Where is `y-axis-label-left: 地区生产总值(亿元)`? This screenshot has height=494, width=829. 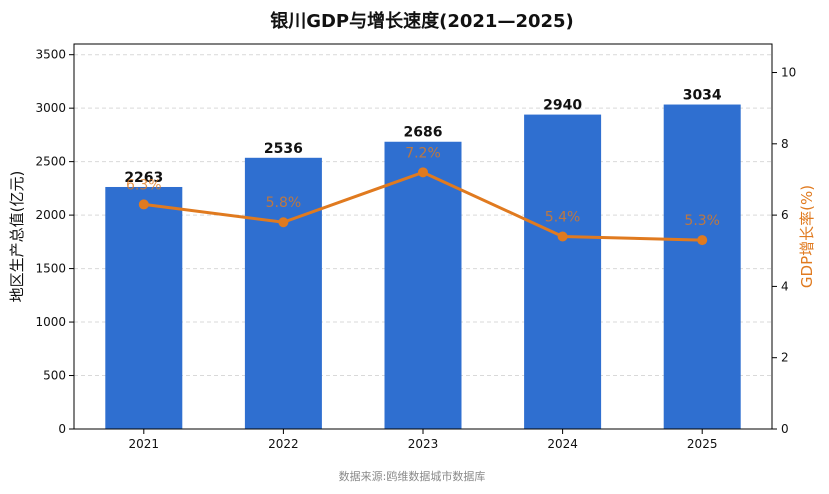 y-axis-label-left: 地区生产总值(亿元) is located at coordinates (17, 237).